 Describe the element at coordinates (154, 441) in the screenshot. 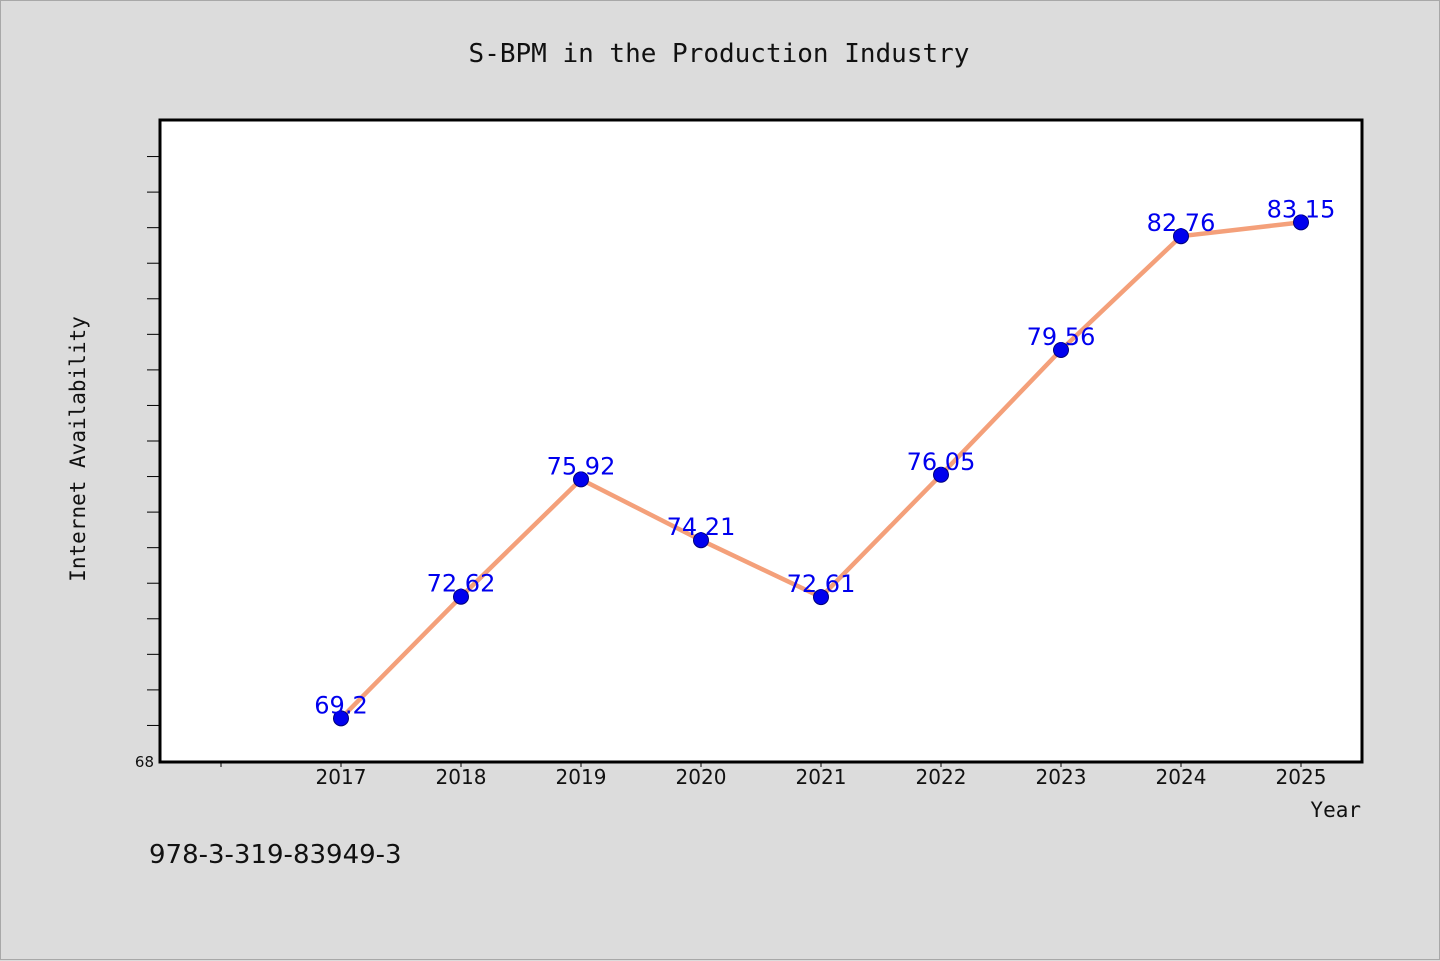

I see `y-axis-ticks` at that location.